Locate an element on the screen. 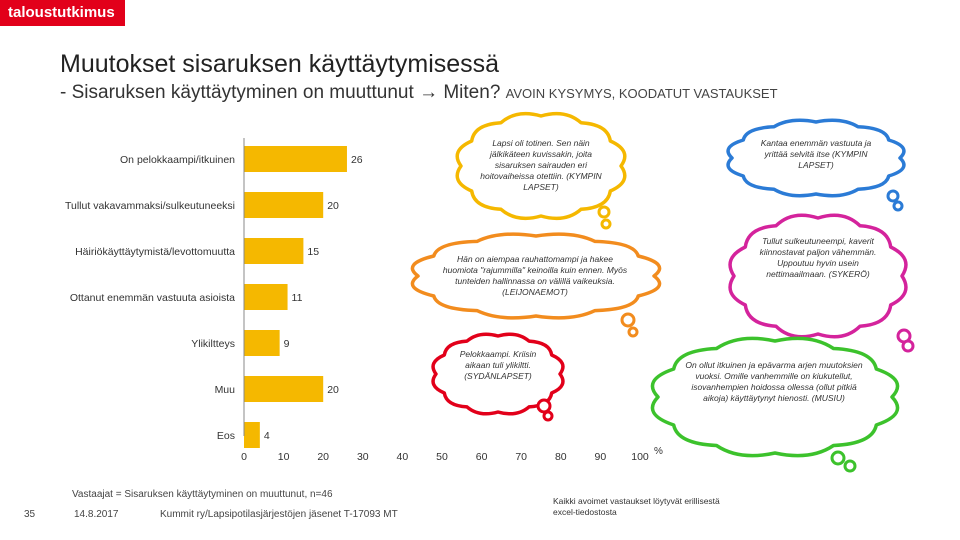 This screenshot has width=960, height=540. cloud-leijonaemot is located at coordinates (536, 285).